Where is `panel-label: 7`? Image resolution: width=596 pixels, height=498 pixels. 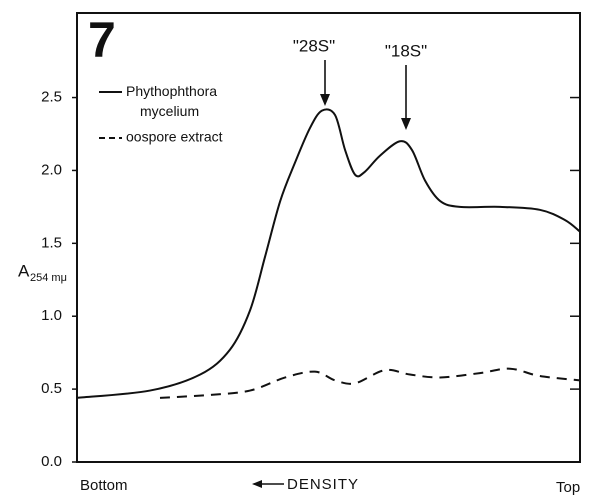
panel-label: 7 is located at coordinates (102, 40).